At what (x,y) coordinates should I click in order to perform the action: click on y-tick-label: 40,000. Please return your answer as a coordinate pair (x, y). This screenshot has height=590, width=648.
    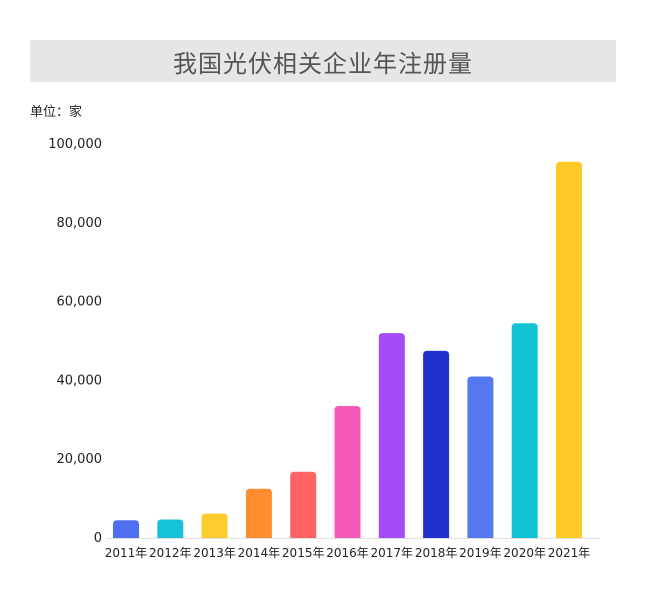
    Looking at the image, I should click on (80, 380).